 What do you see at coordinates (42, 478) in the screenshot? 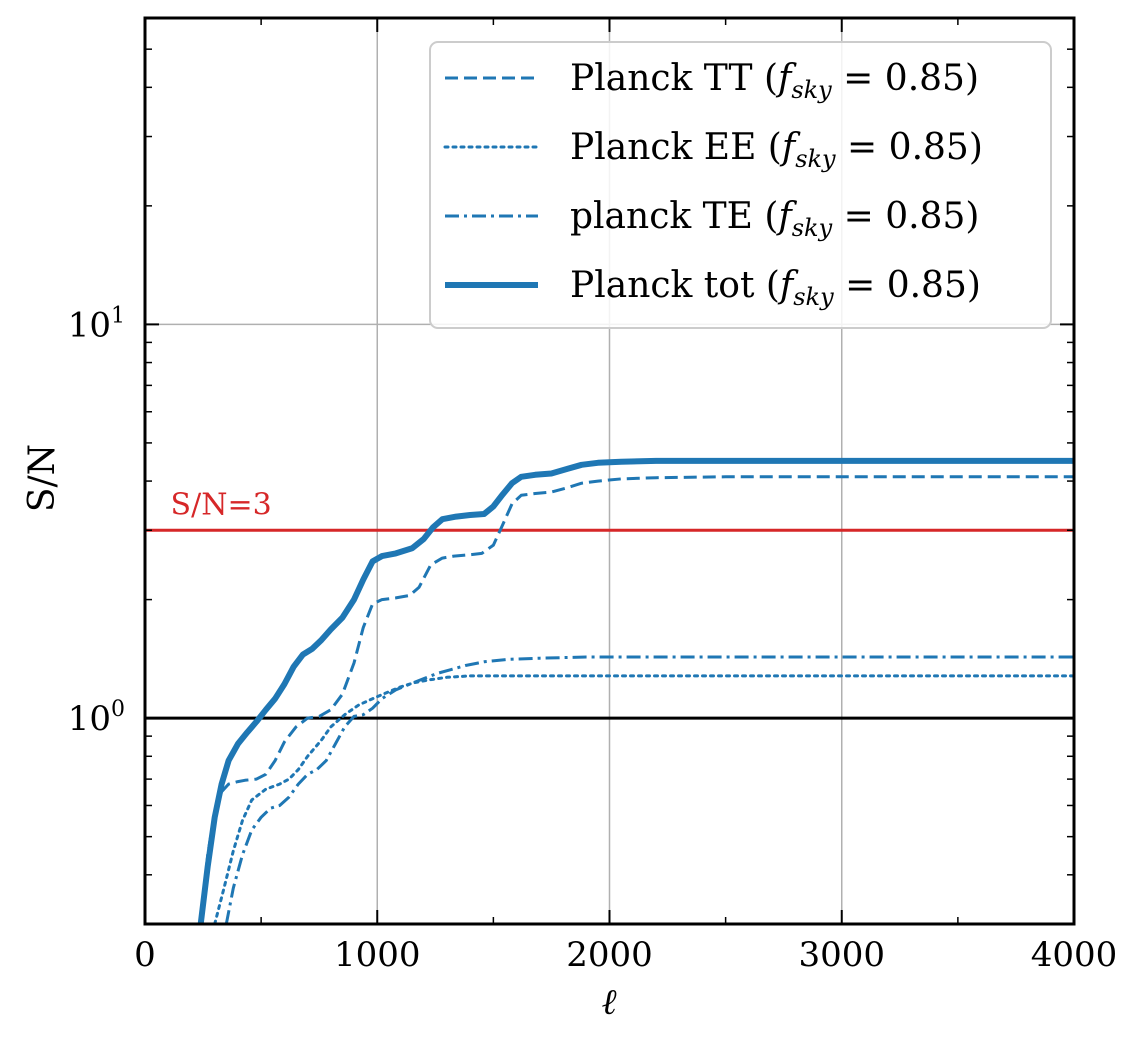
I see `y-axis-label: S/N` at bounding box center [42, 478].